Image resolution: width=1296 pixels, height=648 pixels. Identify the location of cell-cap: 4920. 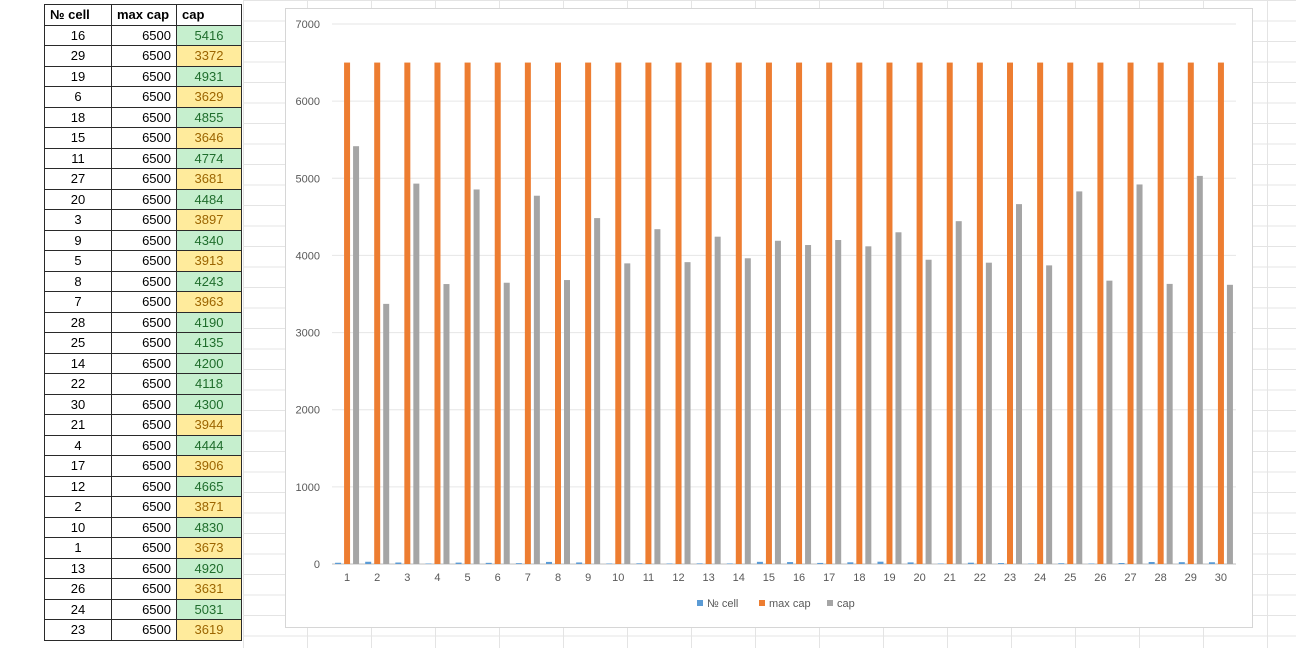
(209, 568).